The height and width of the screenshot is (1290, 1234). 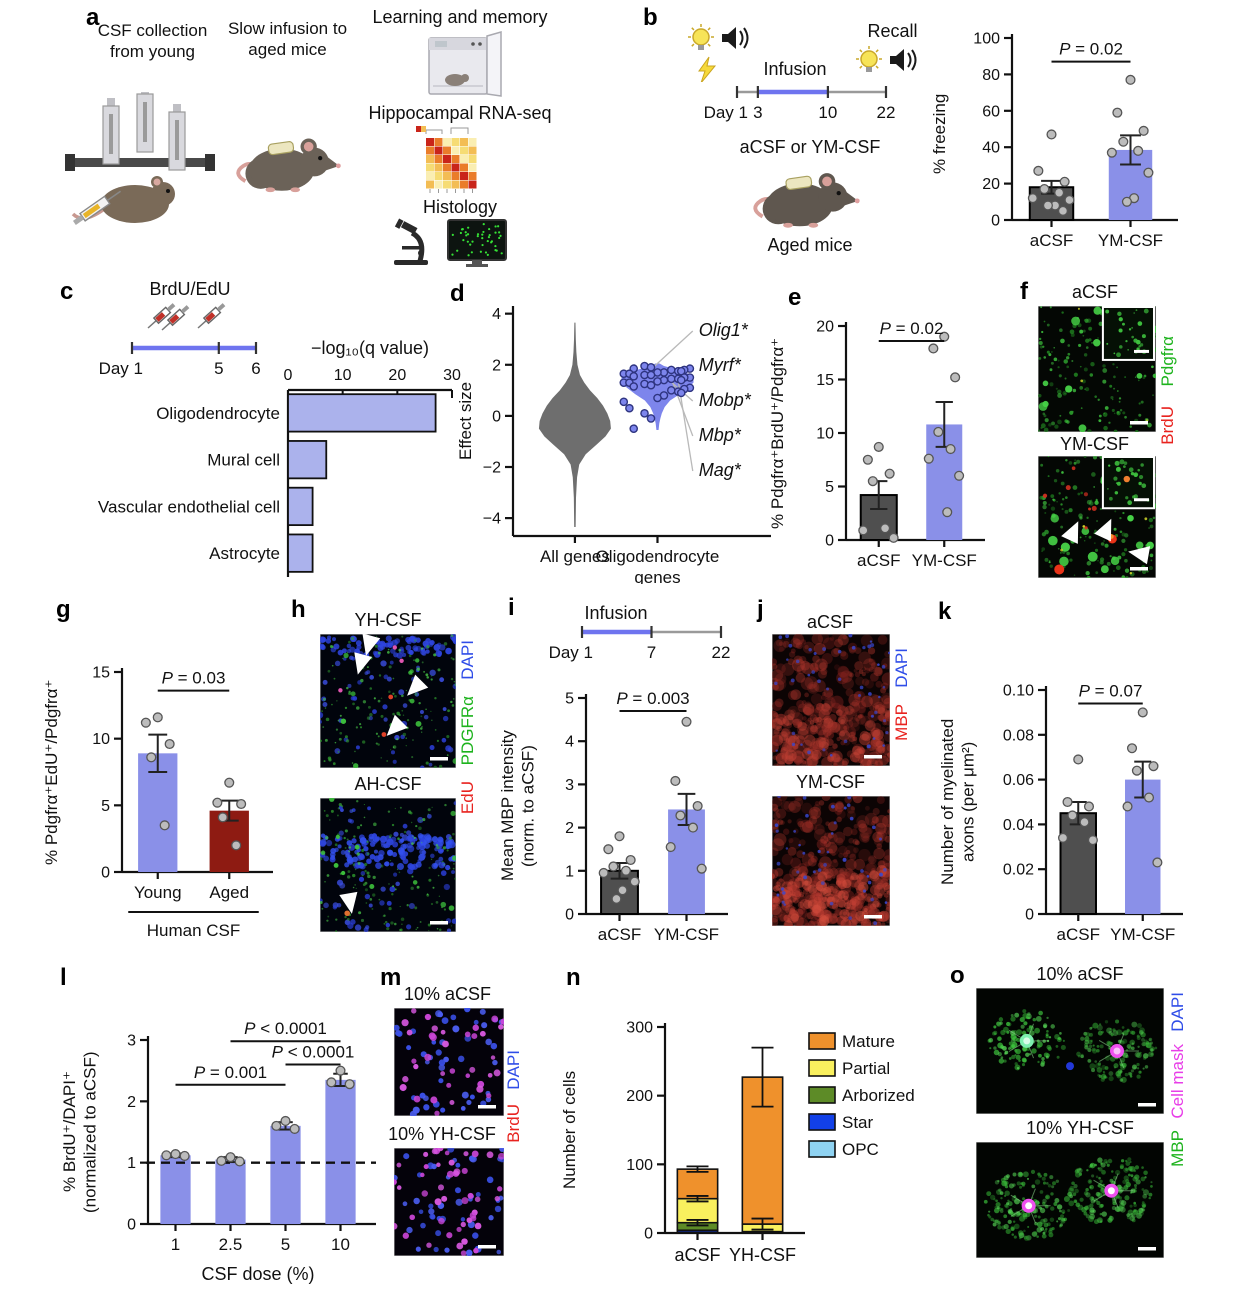 I want to click on panel-letter-c: c, so click(x=67, y=291).